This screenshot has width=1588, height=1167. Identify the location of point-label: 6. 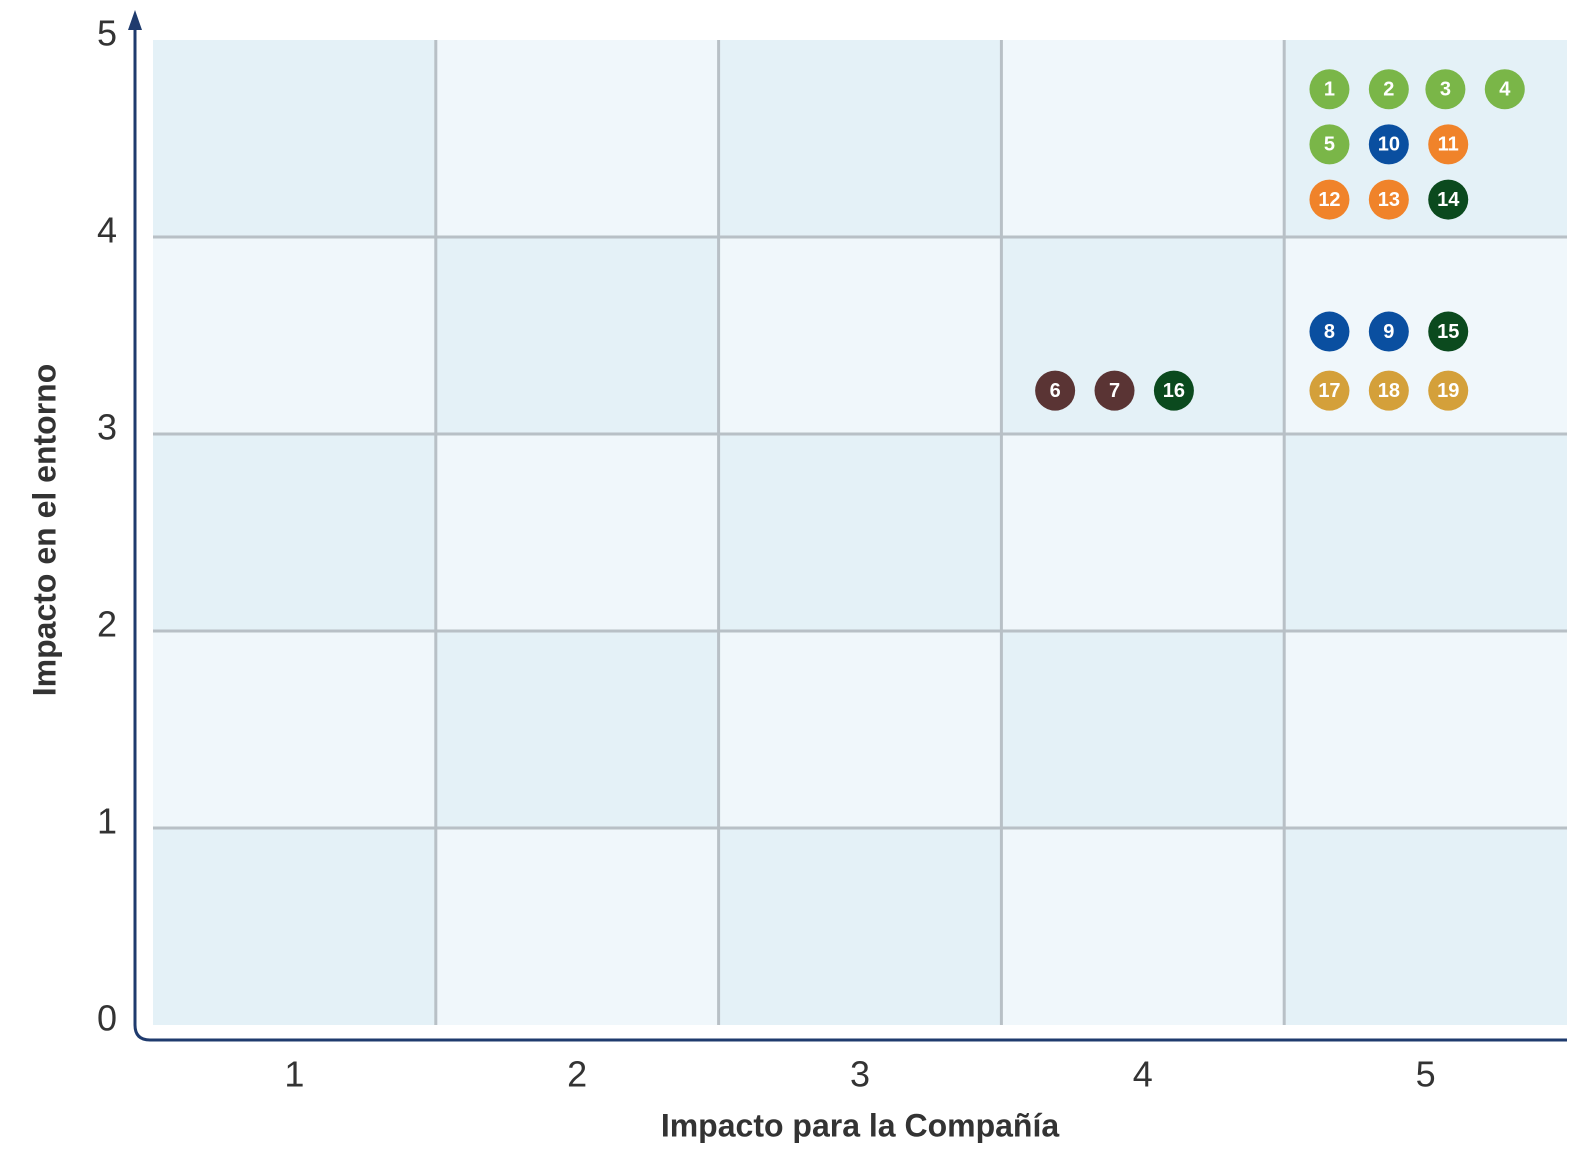
(1055, 391).